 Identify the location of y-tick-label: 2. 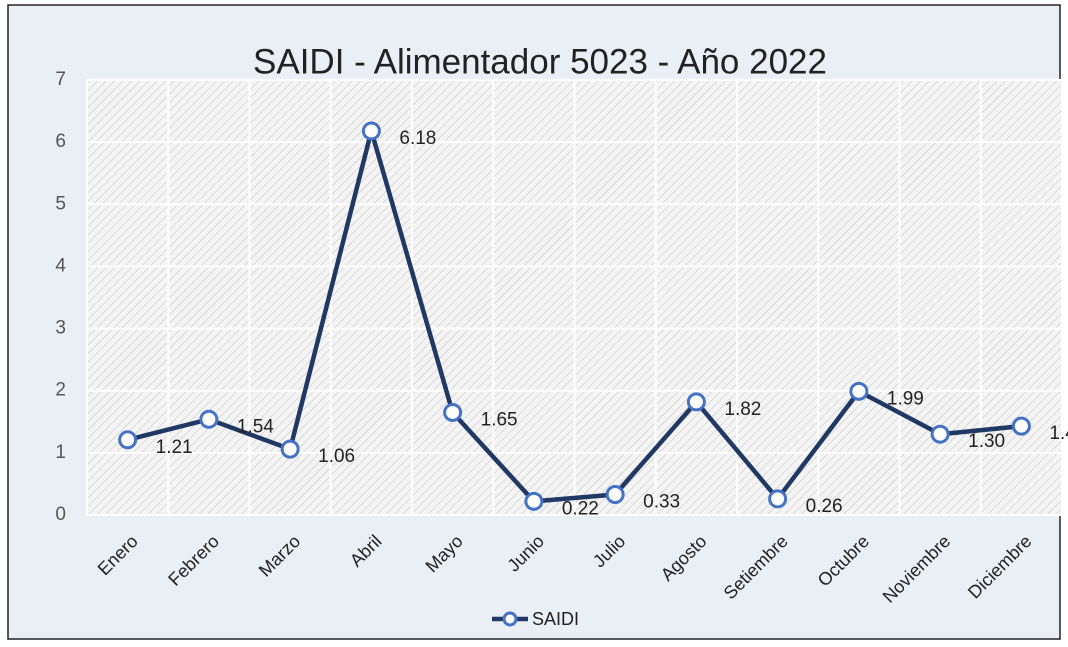
(60, 390).